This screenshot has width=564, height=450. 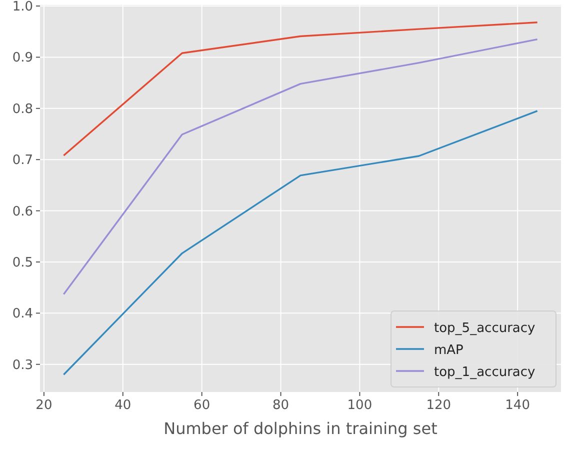 I want to click on legend-label: top_5_accuracy, so click(x=485, y=328).